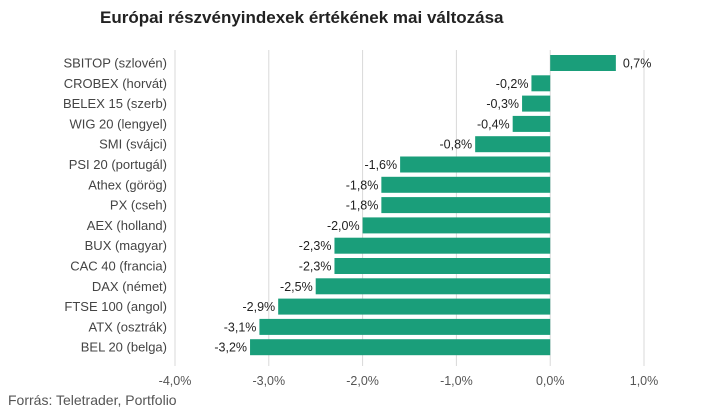 The height and width of the screenshot is (416, 723). What do you see at coordinates (92, 400) in the screenshot?
I see `source-note: Forrás: Teletrader, Portfolio` at bounding box center [92, 400].